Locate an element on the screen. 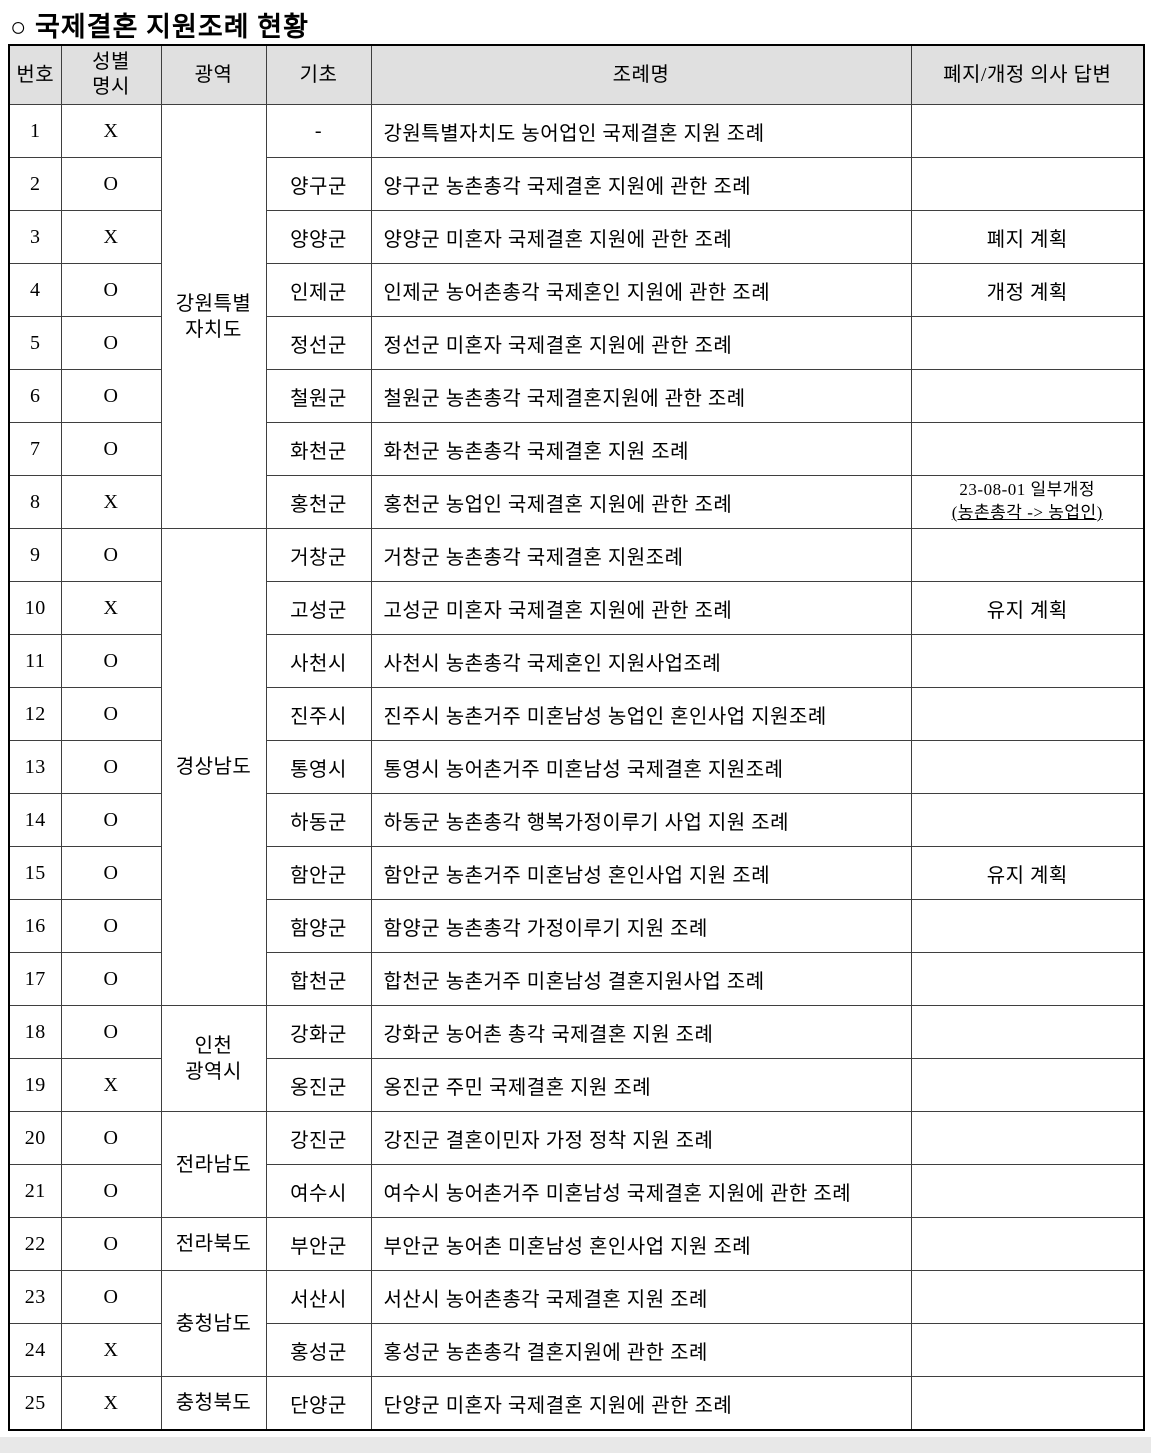 This screenshot has height=1453, width=1151. table-row: 25 X 충청북도 단양군 단양군 미혼자 국제결혼 지원에 관한 조례 is located at coordinates (576, 1403).